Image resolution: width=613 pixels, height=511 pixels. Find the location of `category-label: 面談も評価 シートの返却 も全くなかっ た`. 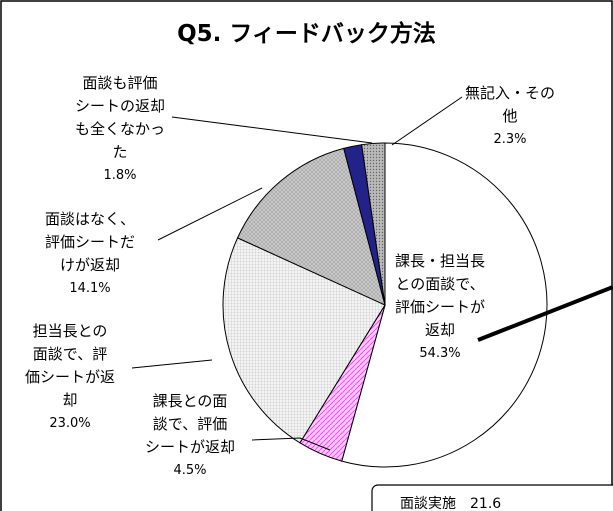

category-label: 面談も評価 シートの返却 も全くなかっ た is located at coordinates (119, 117).